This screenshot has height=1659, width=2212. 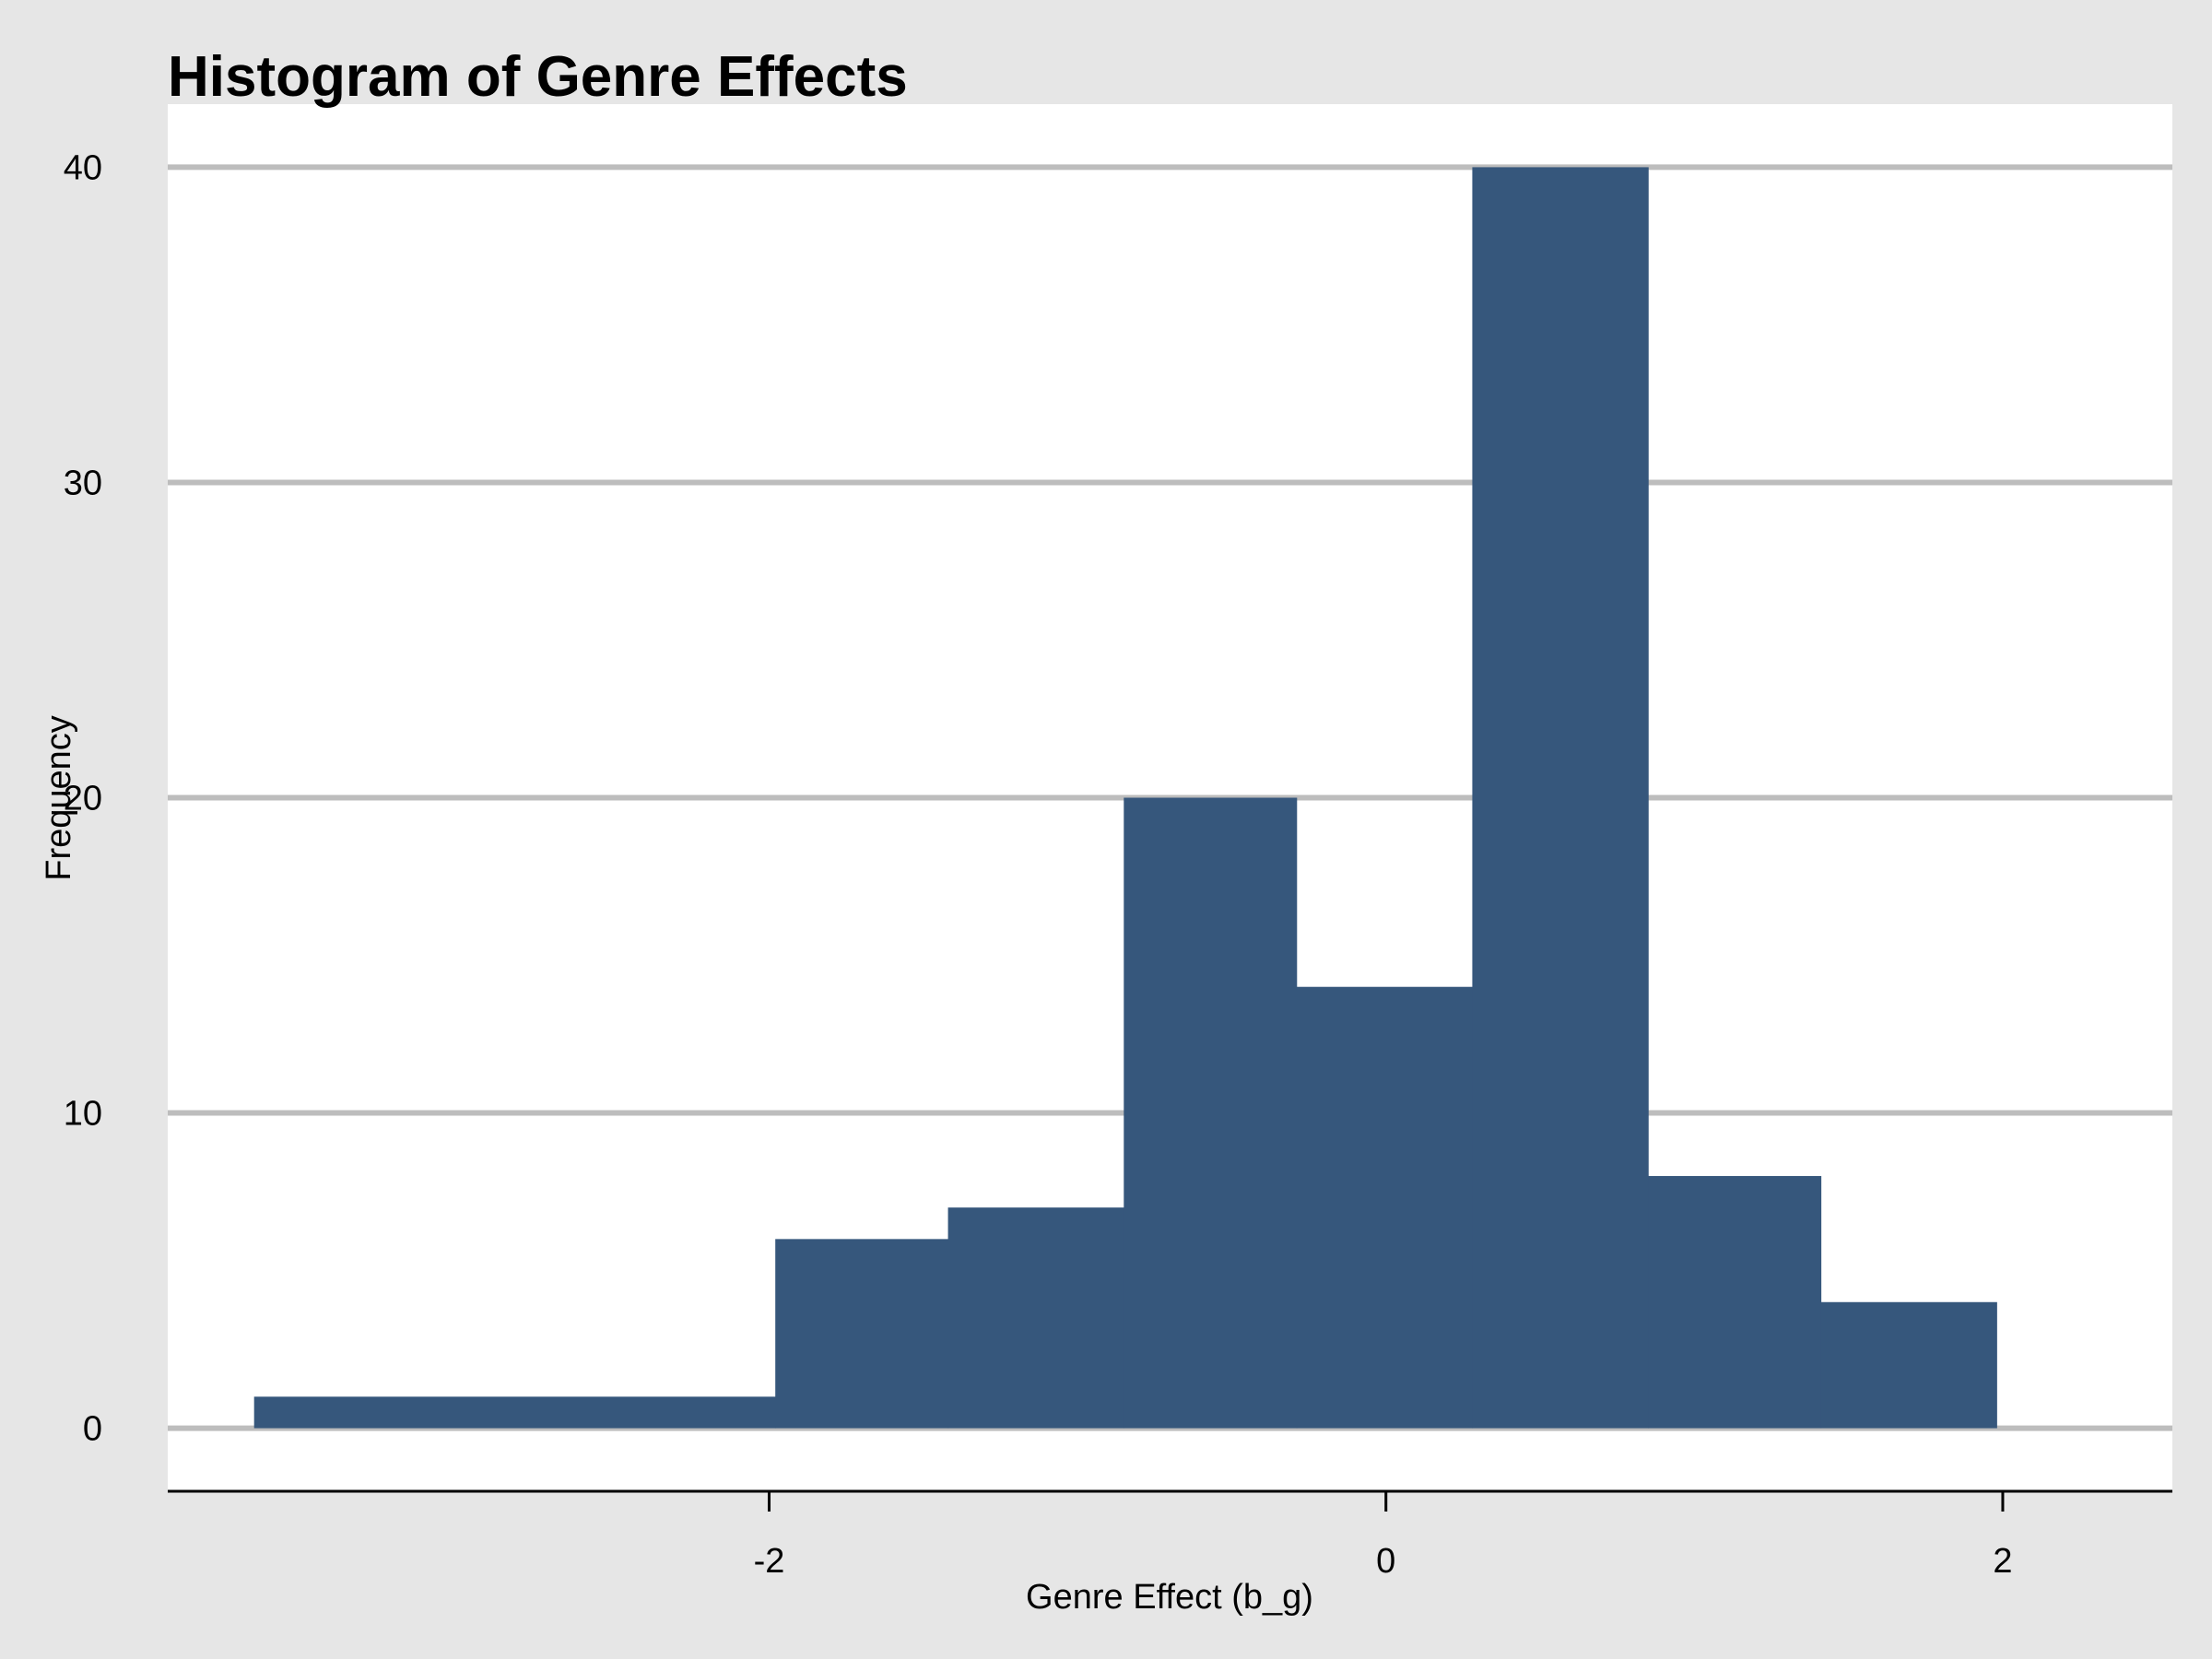 What do you see at coordinates (83, 483) in the screenshot?
I see `y-tick-label: 30` at bounding box center [83, 483].